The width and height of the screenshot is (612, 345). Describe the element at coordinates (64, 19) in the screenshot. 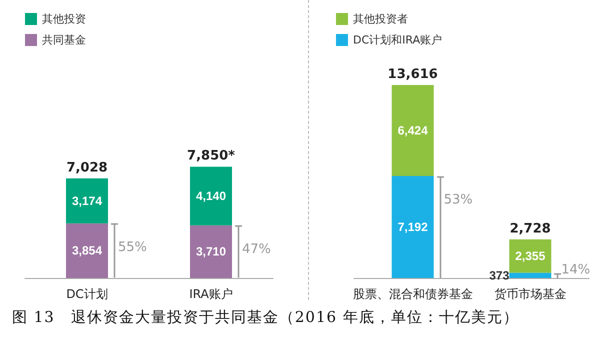

I see `legend-label: 其他投资` at that location.